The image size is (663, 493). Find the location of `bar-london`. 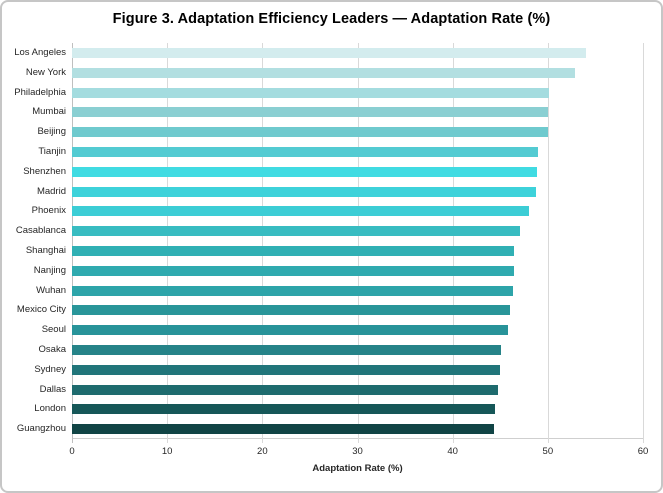

bar-london is located at coordinates (284, 409).